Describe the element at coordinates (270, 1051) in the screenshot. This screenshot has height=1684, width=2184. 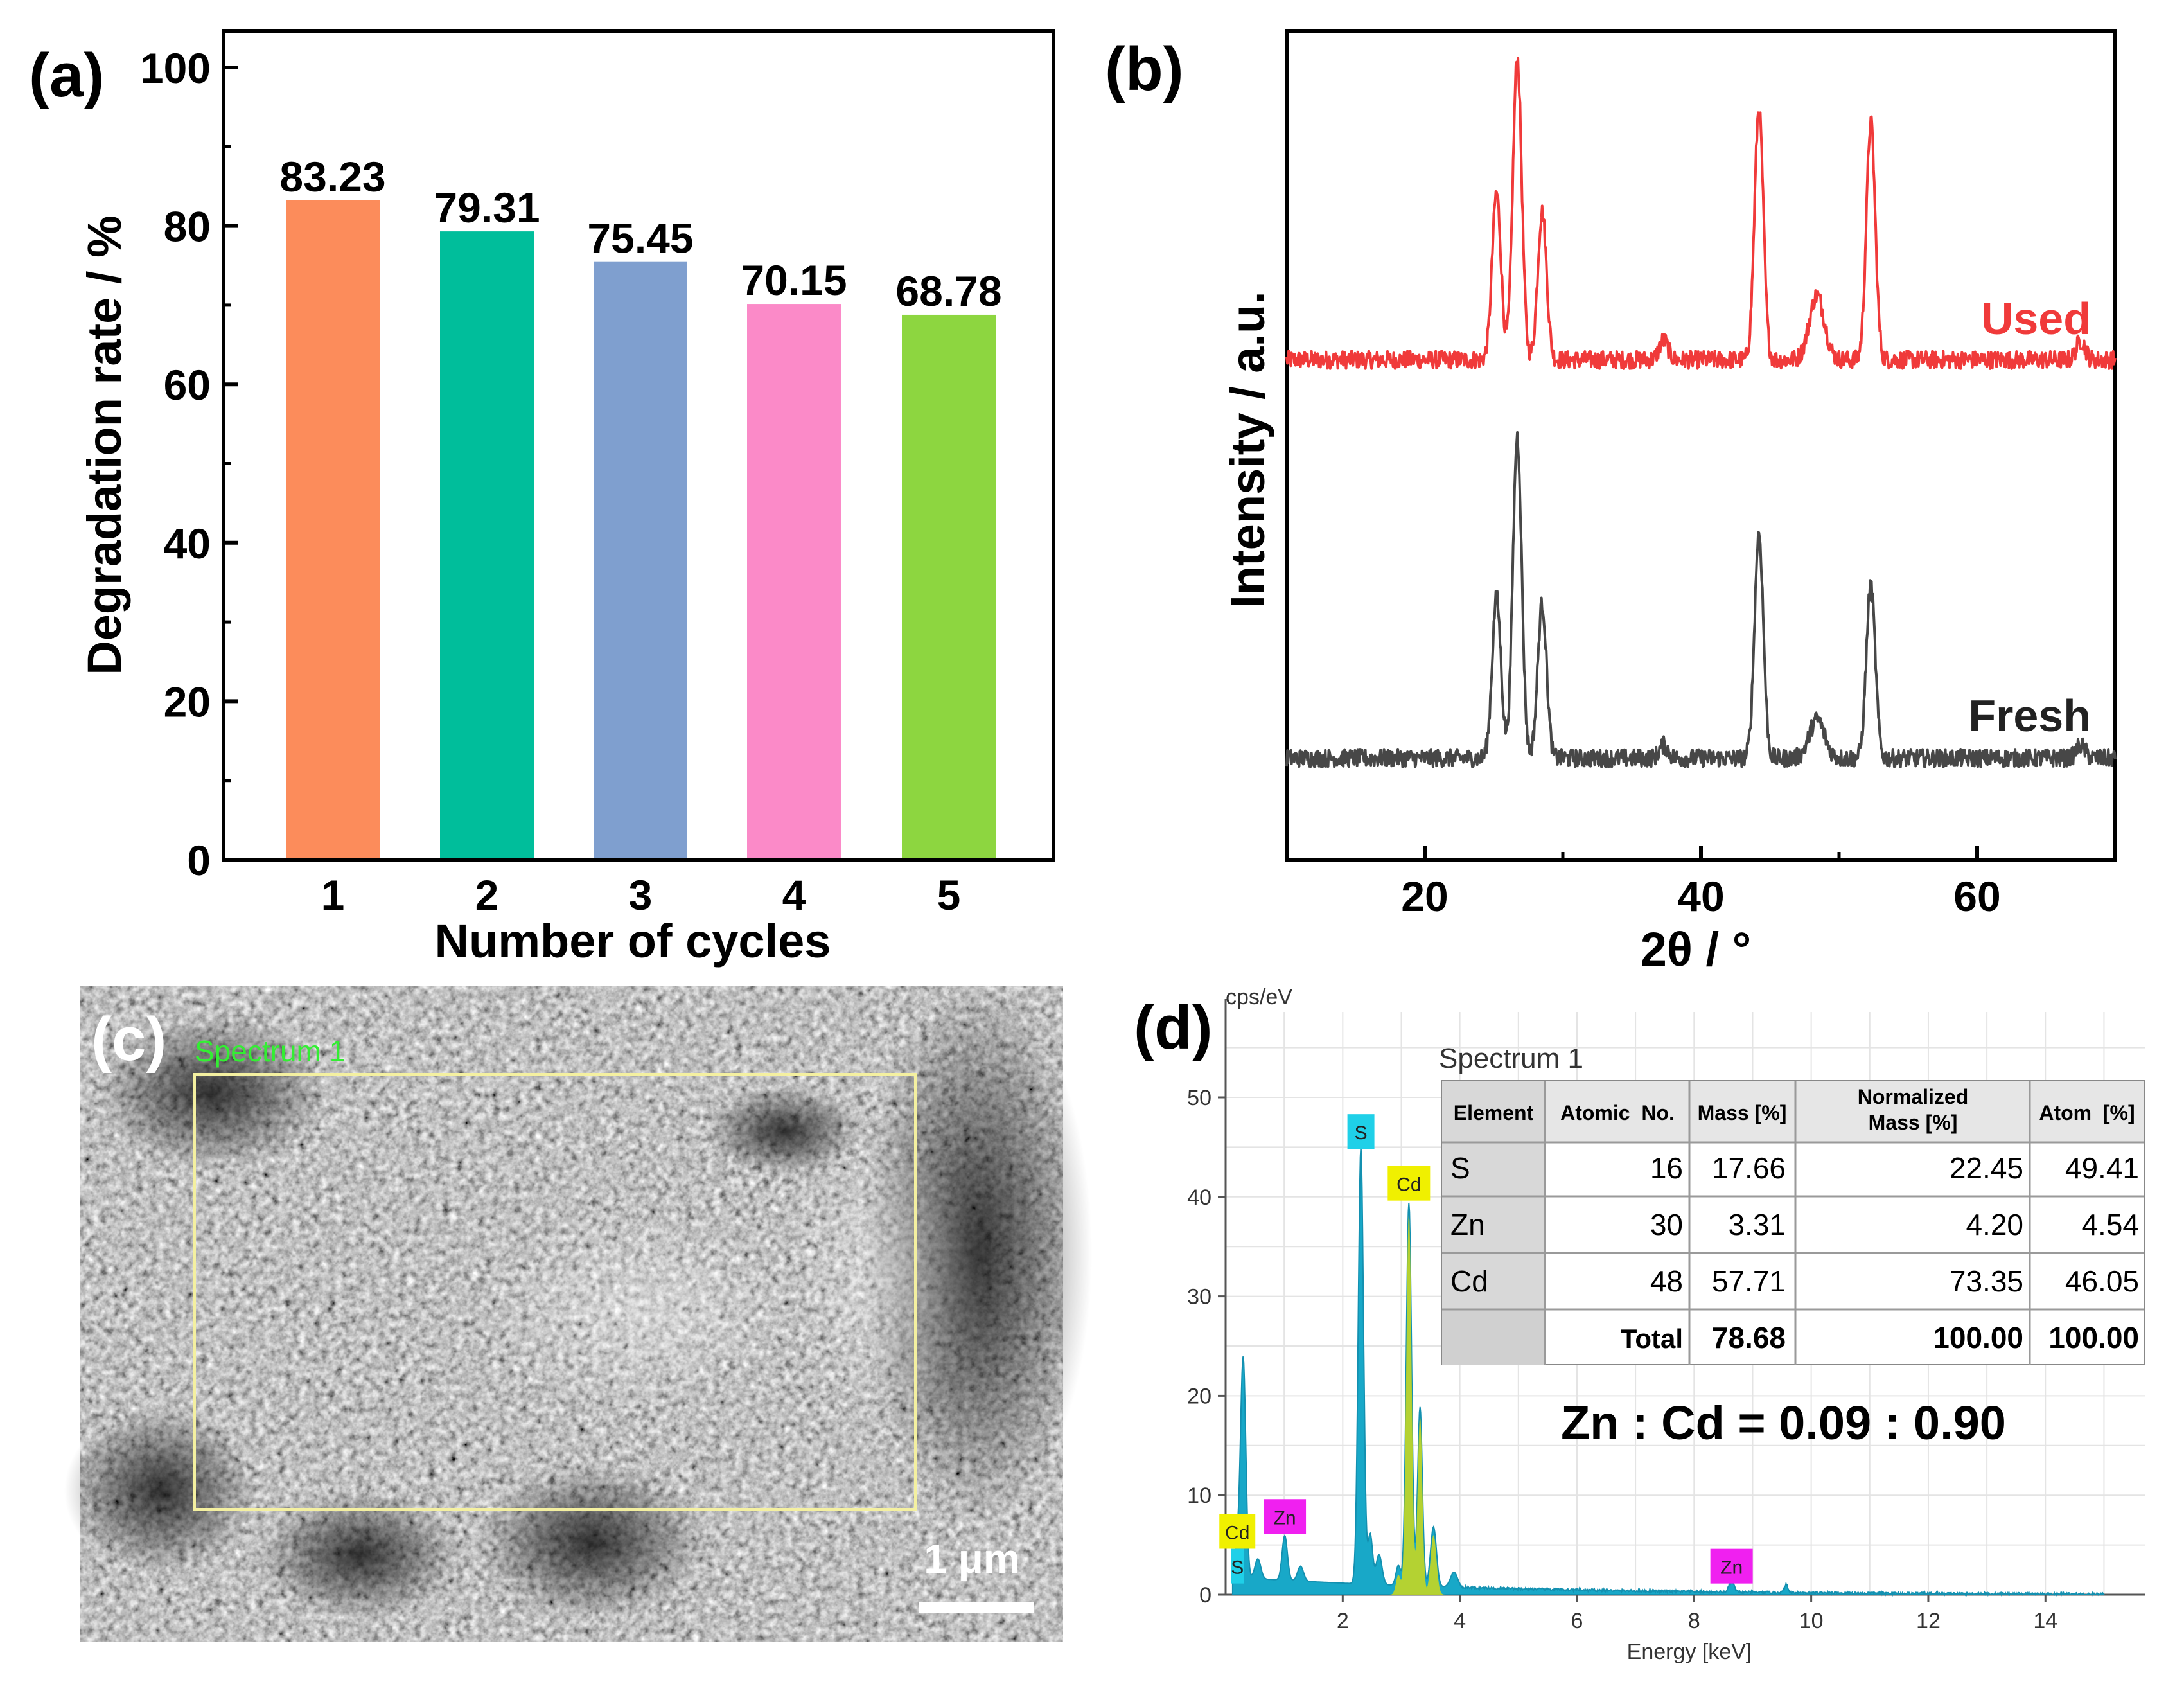
I see `sem-spectrum-label: Spectrum 1` at that location.